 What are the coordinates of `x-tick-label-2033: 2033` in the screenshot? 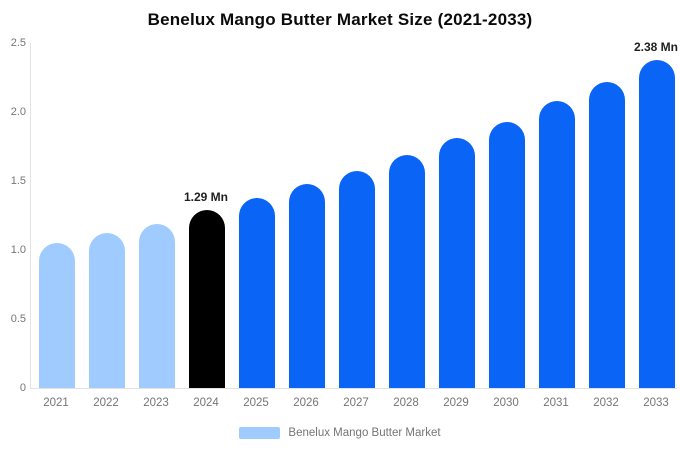 It's located at (656, 403).